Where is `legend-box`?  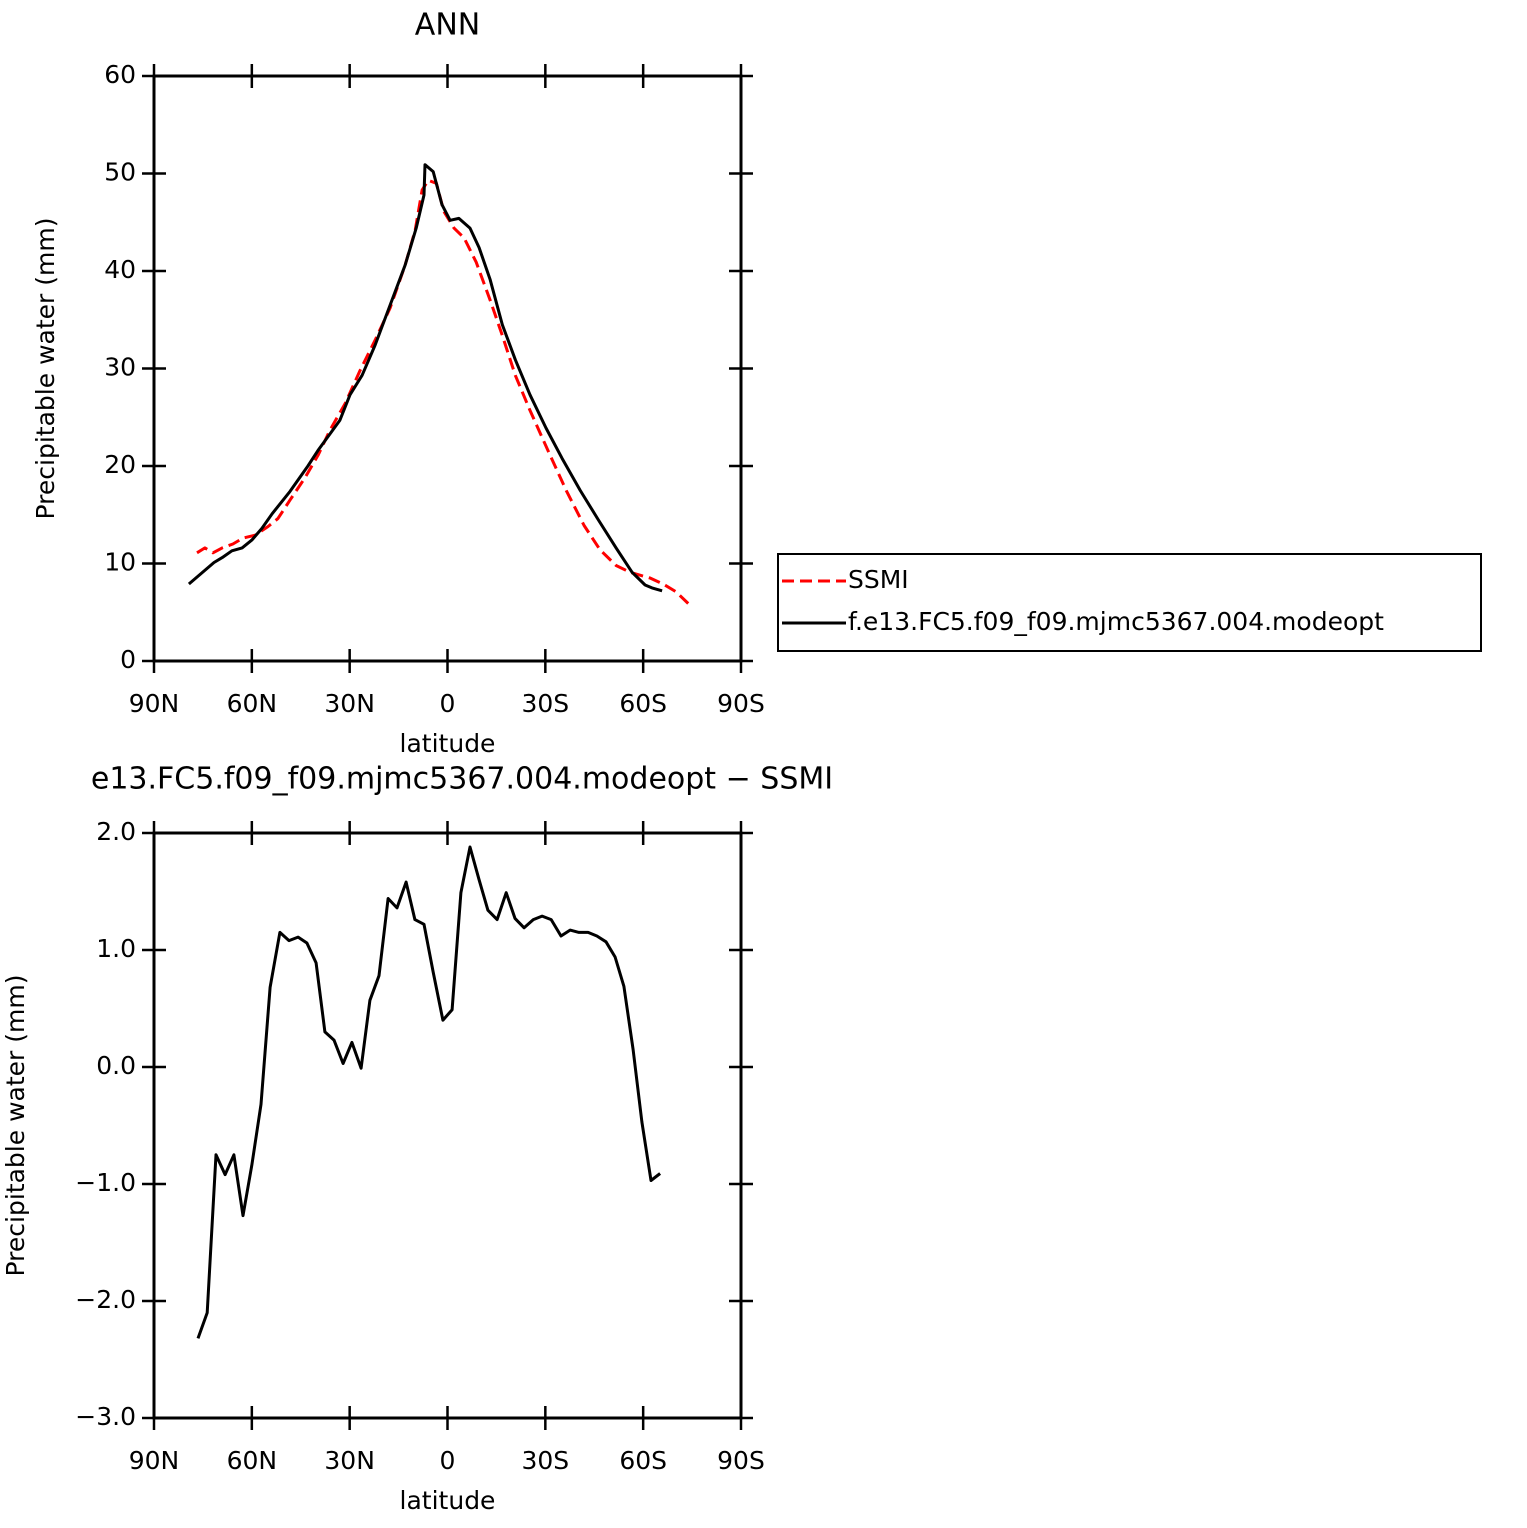 legend-box is located at coordinates (1129, 602).